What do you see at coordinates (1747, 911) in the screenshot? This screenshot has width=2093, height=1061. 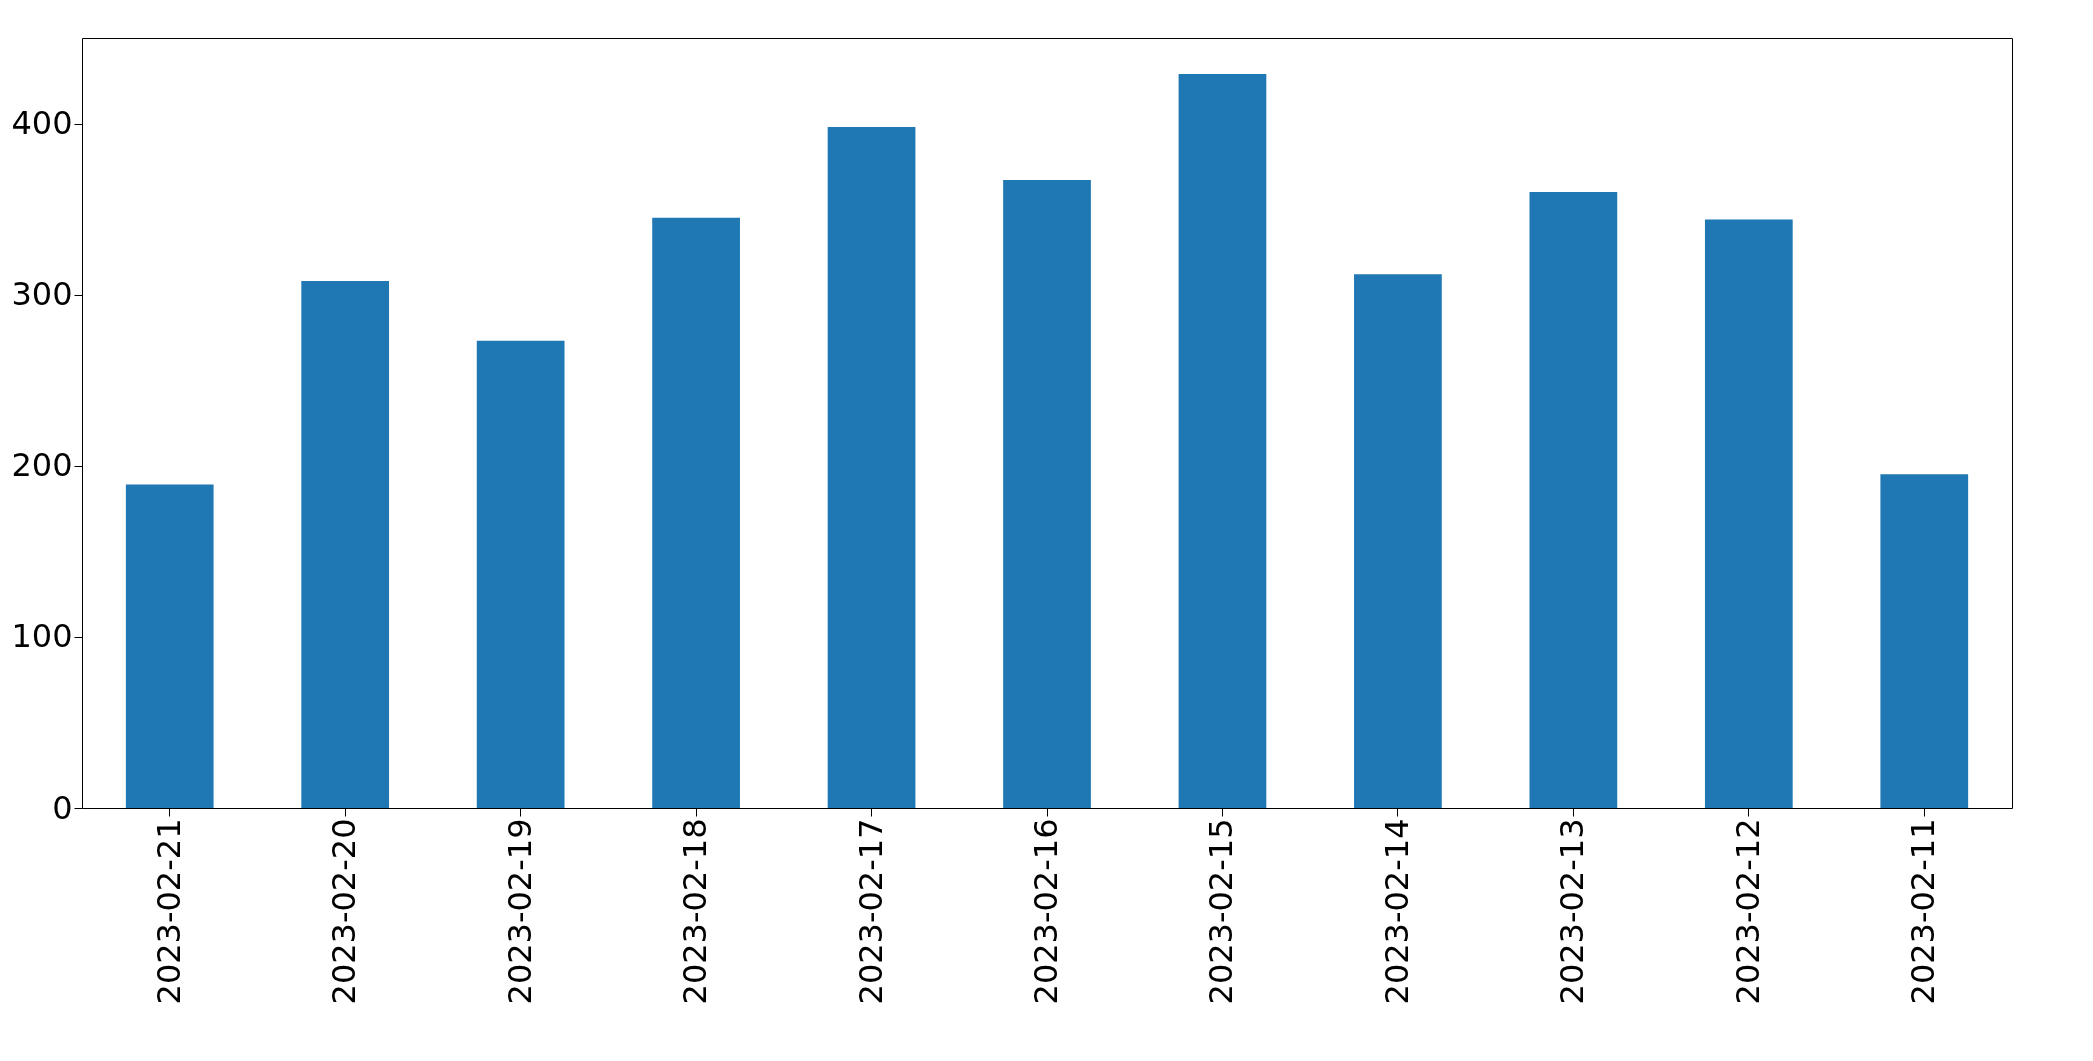 I see `x-tick-label: 2023-02-12` at bounding box center [1747, 911].